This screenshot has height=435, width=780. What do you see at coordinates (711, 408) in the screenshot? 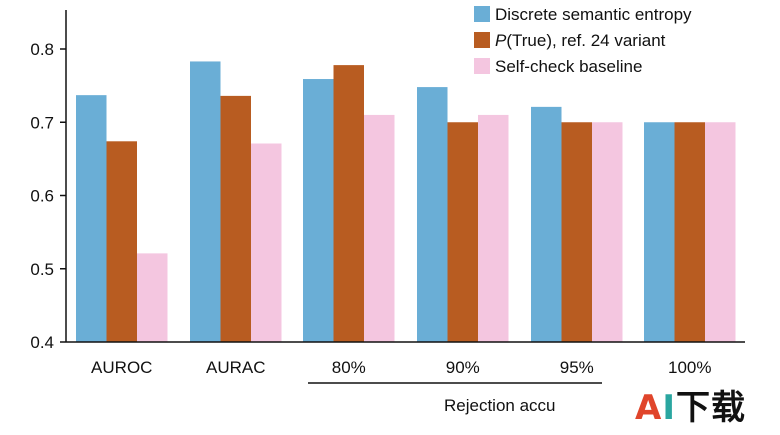
I see `watermark-rest: 下载` at bounding box center [711, 408].